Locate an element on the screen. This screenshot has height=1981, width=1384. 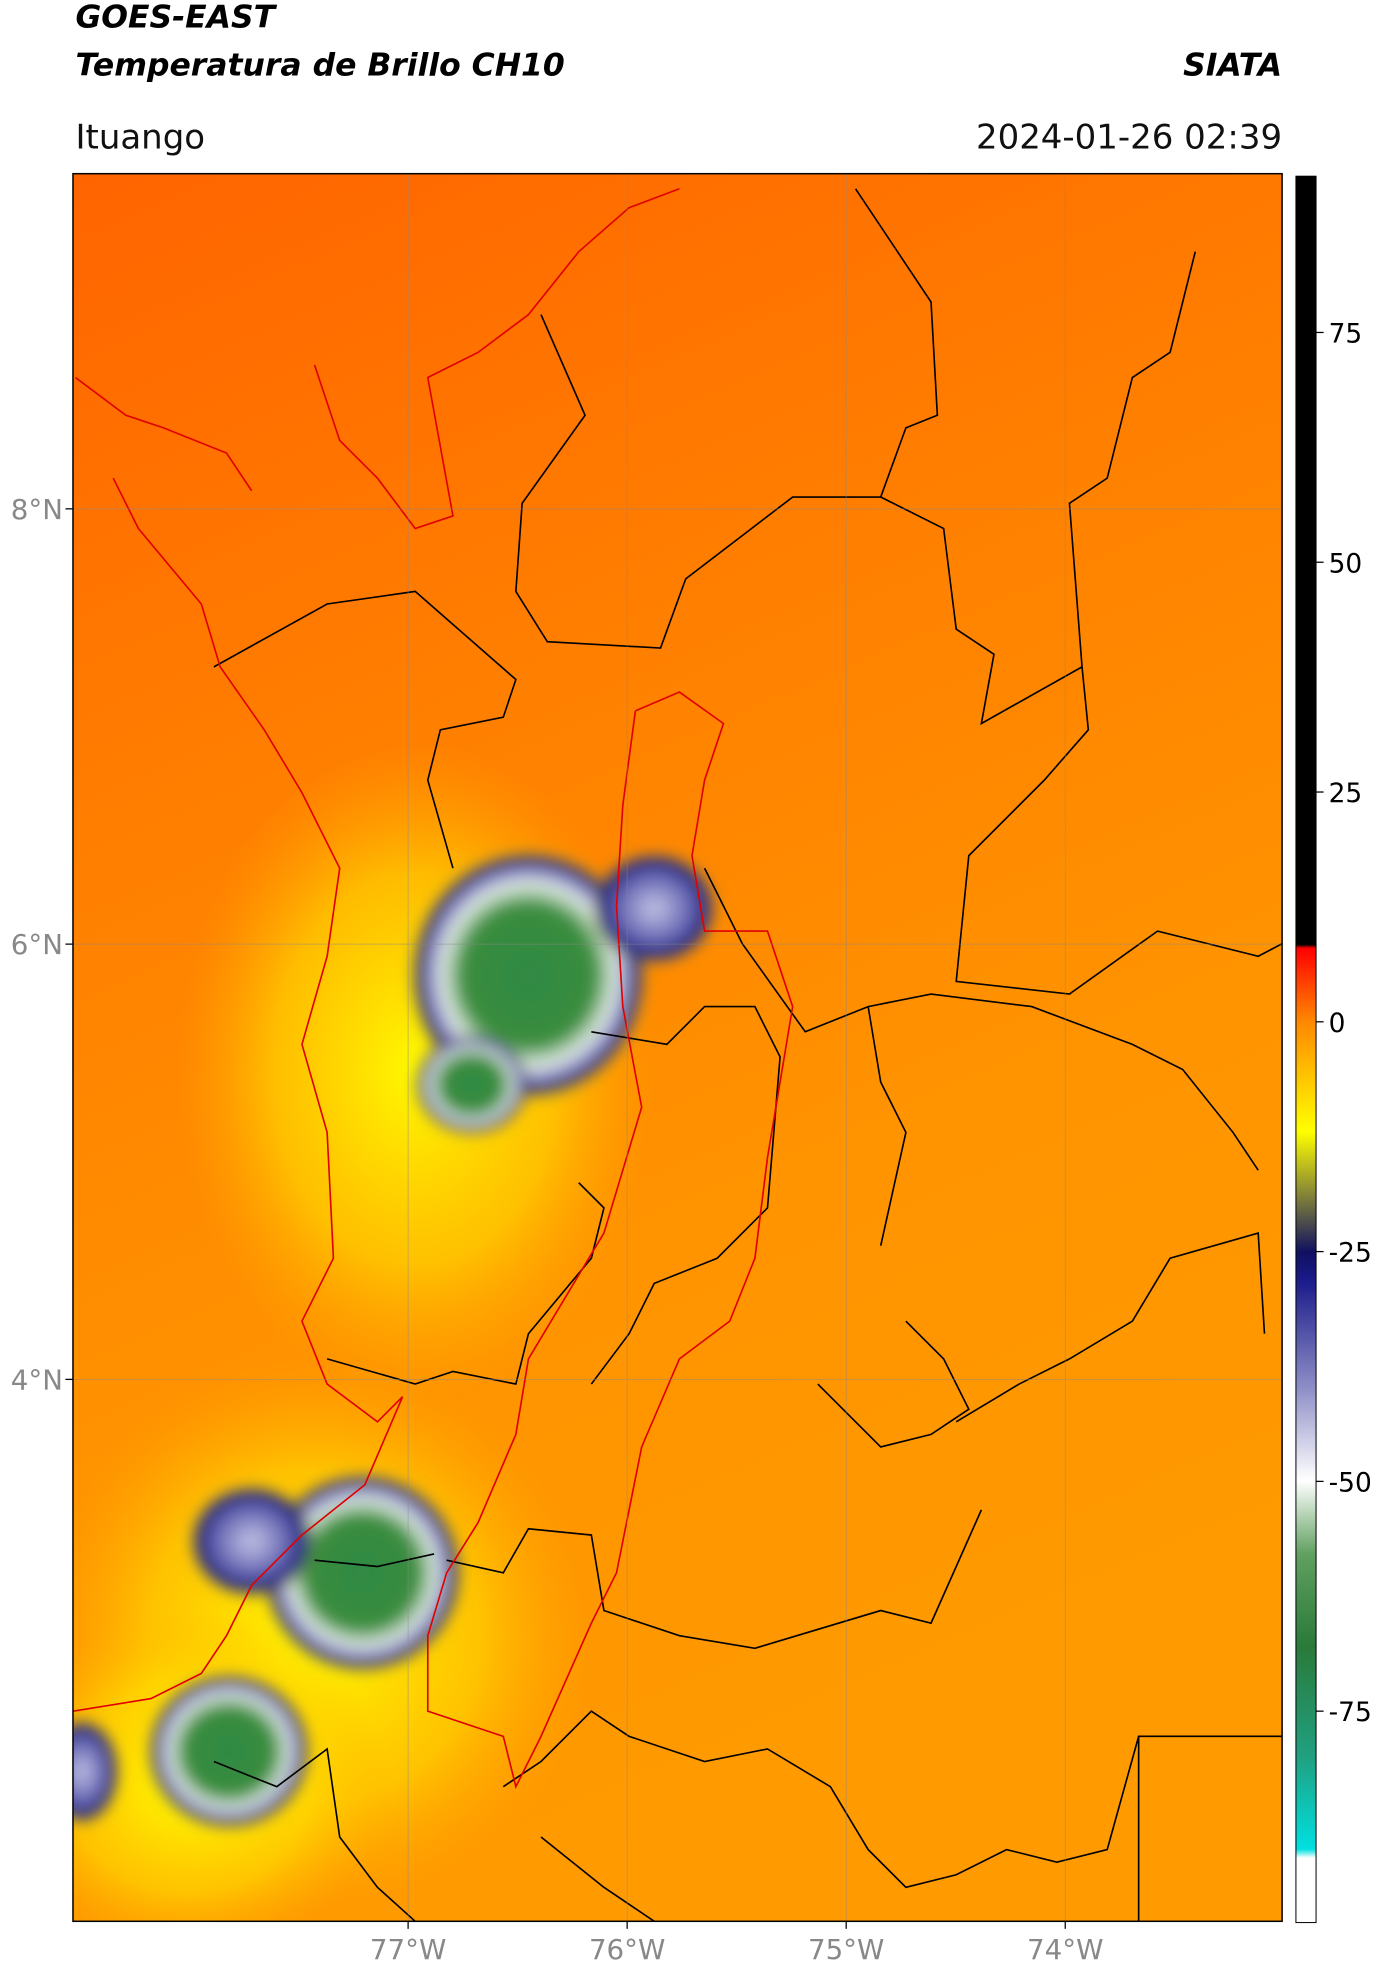
x-tick-label: 74°W is located at coordinates (1065, 1949).